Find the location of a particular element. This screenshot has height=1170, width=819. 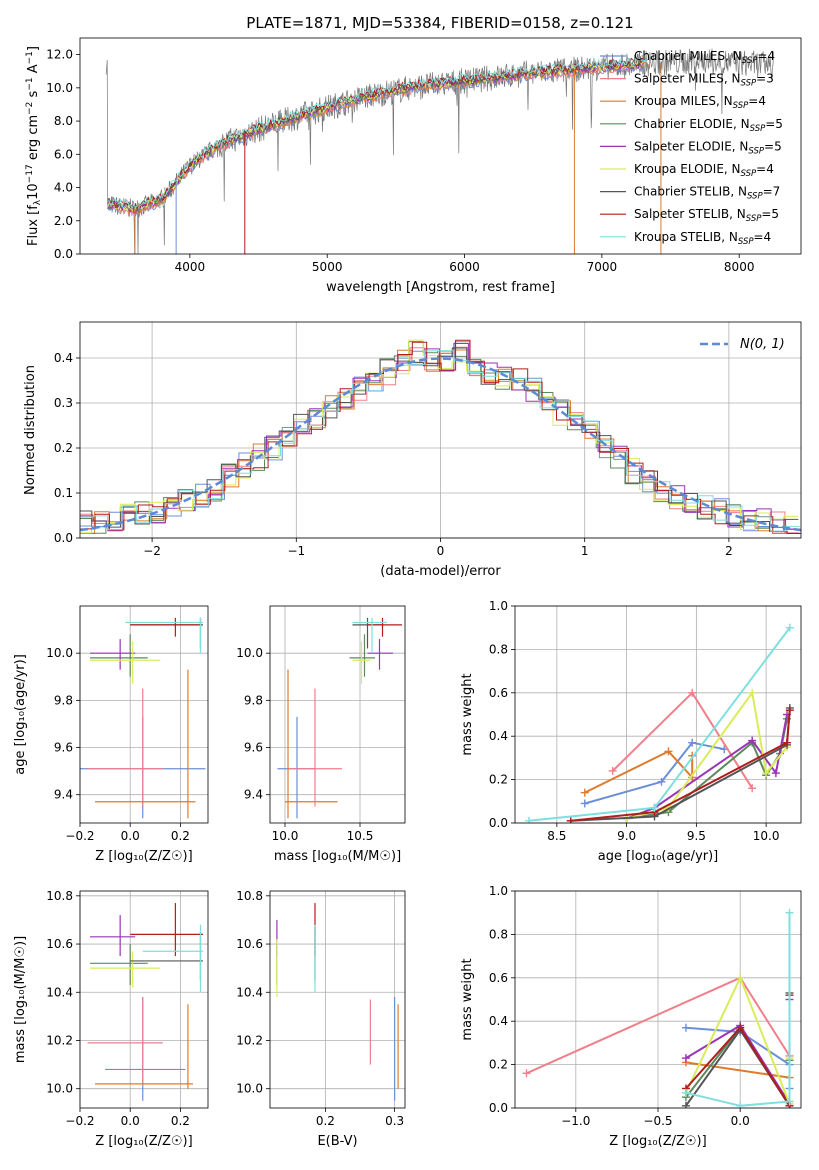

y-tick-label: 4.0 is located at coordinates (63, 188).